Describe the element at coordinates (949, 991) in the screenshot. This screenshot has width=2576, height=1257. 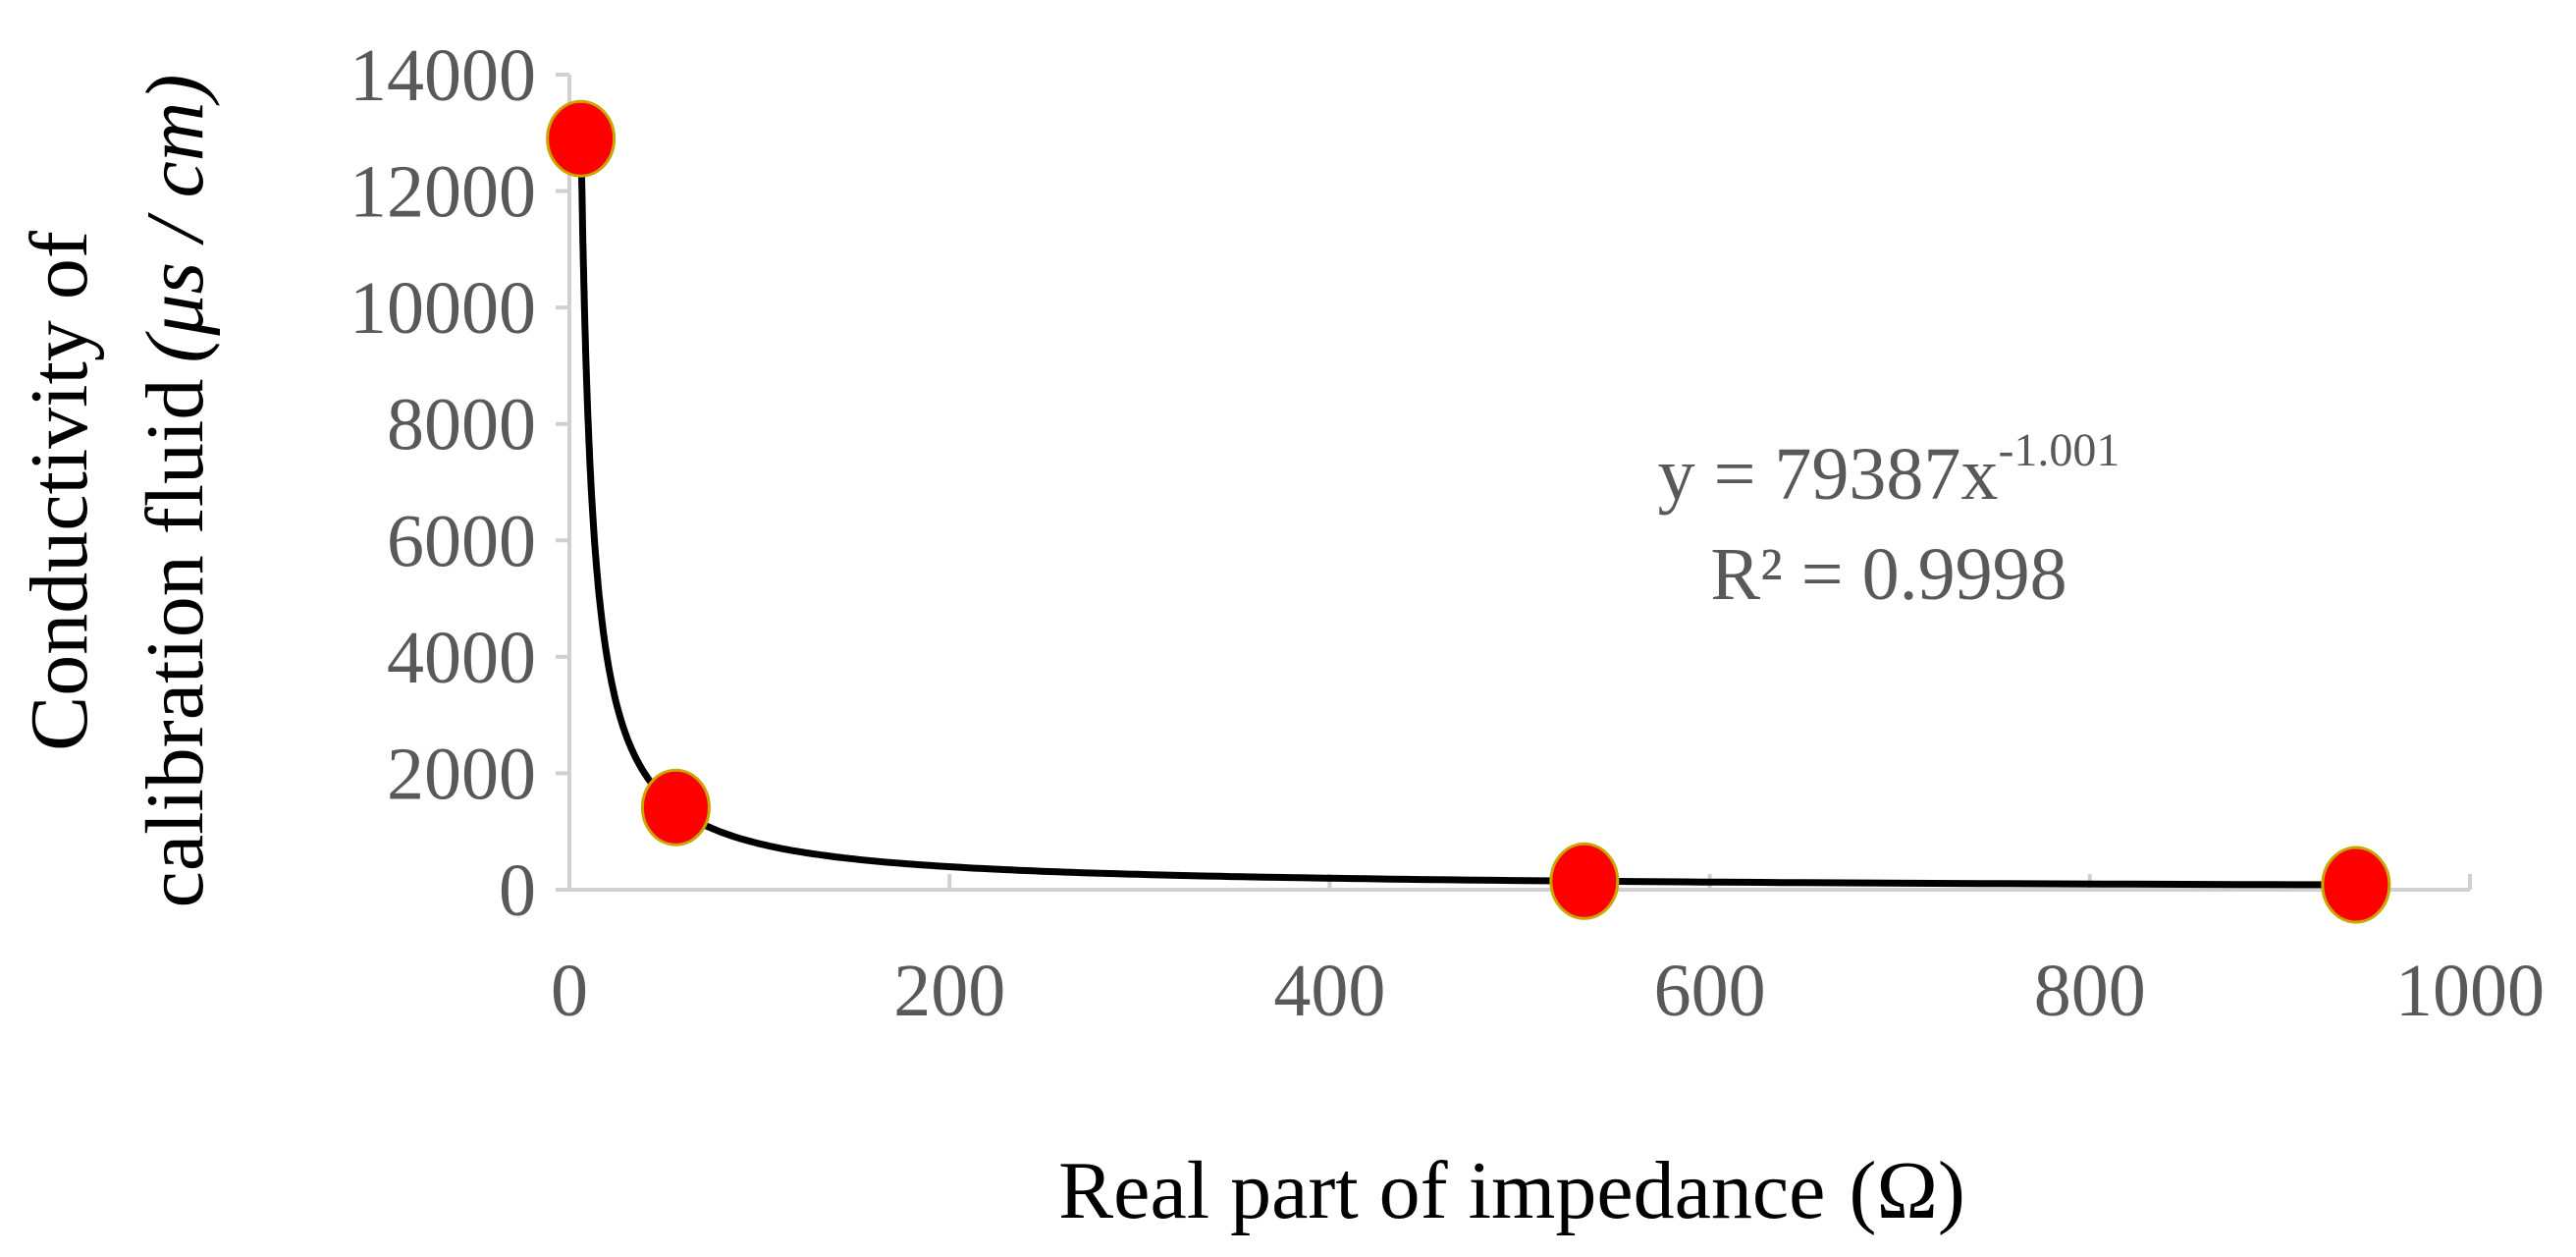
I see `x-tick-label: 200` at that location.